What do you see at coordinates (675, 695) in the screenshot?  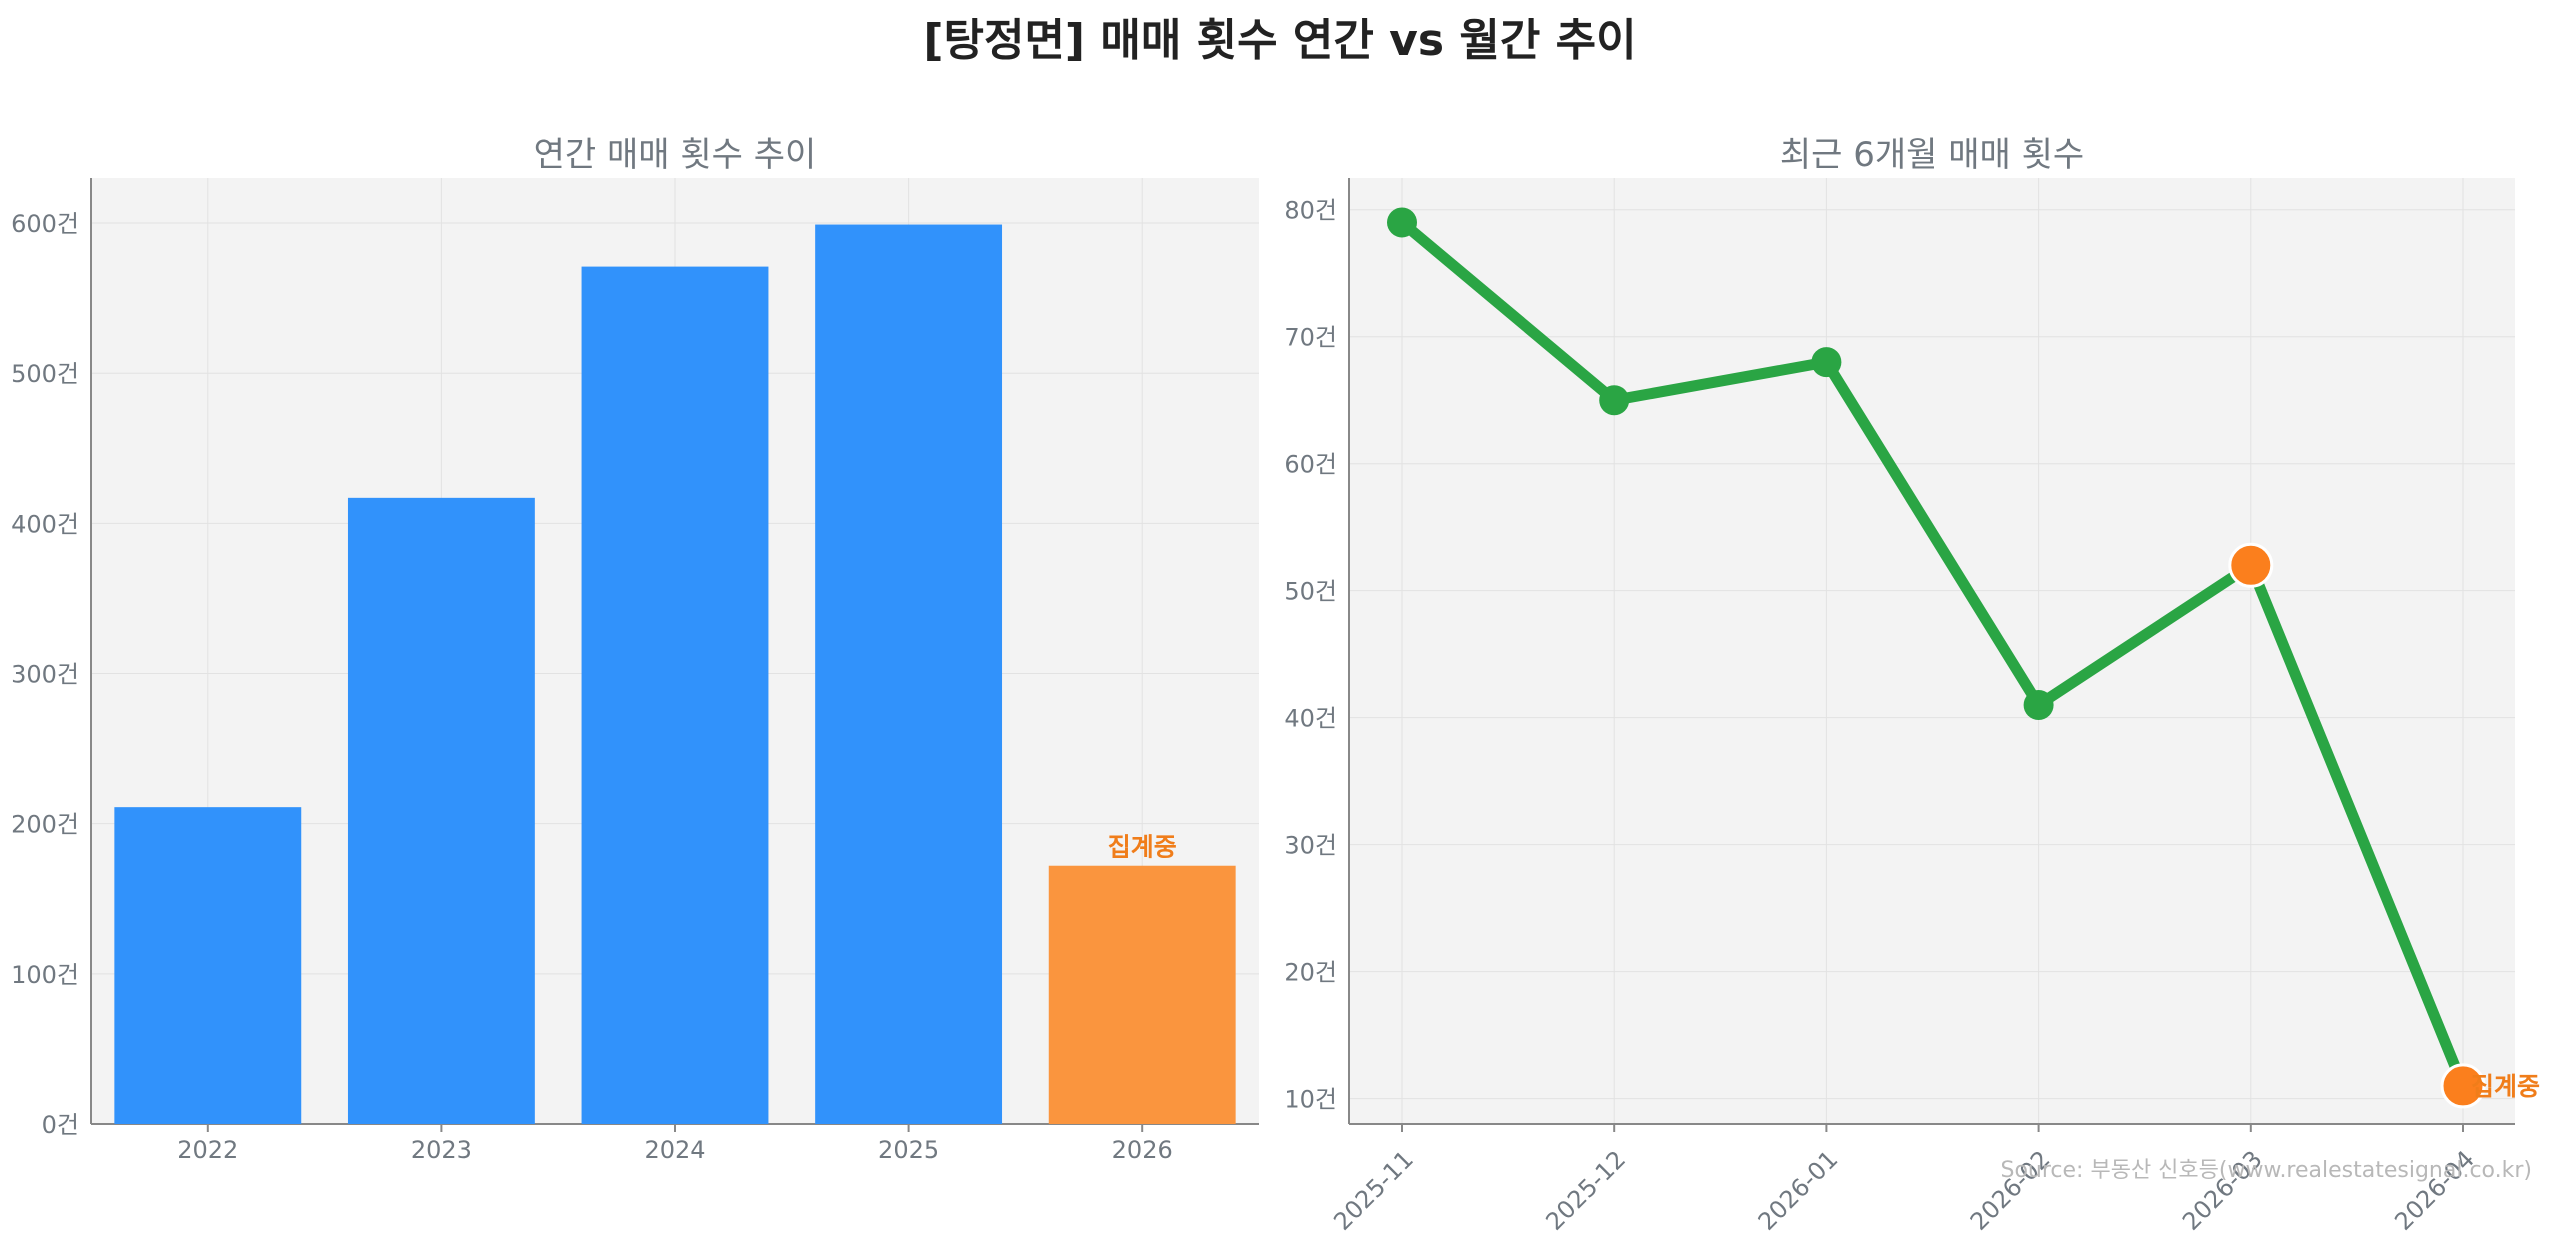 I see `bar-2024` at bounding box center [675, 695].